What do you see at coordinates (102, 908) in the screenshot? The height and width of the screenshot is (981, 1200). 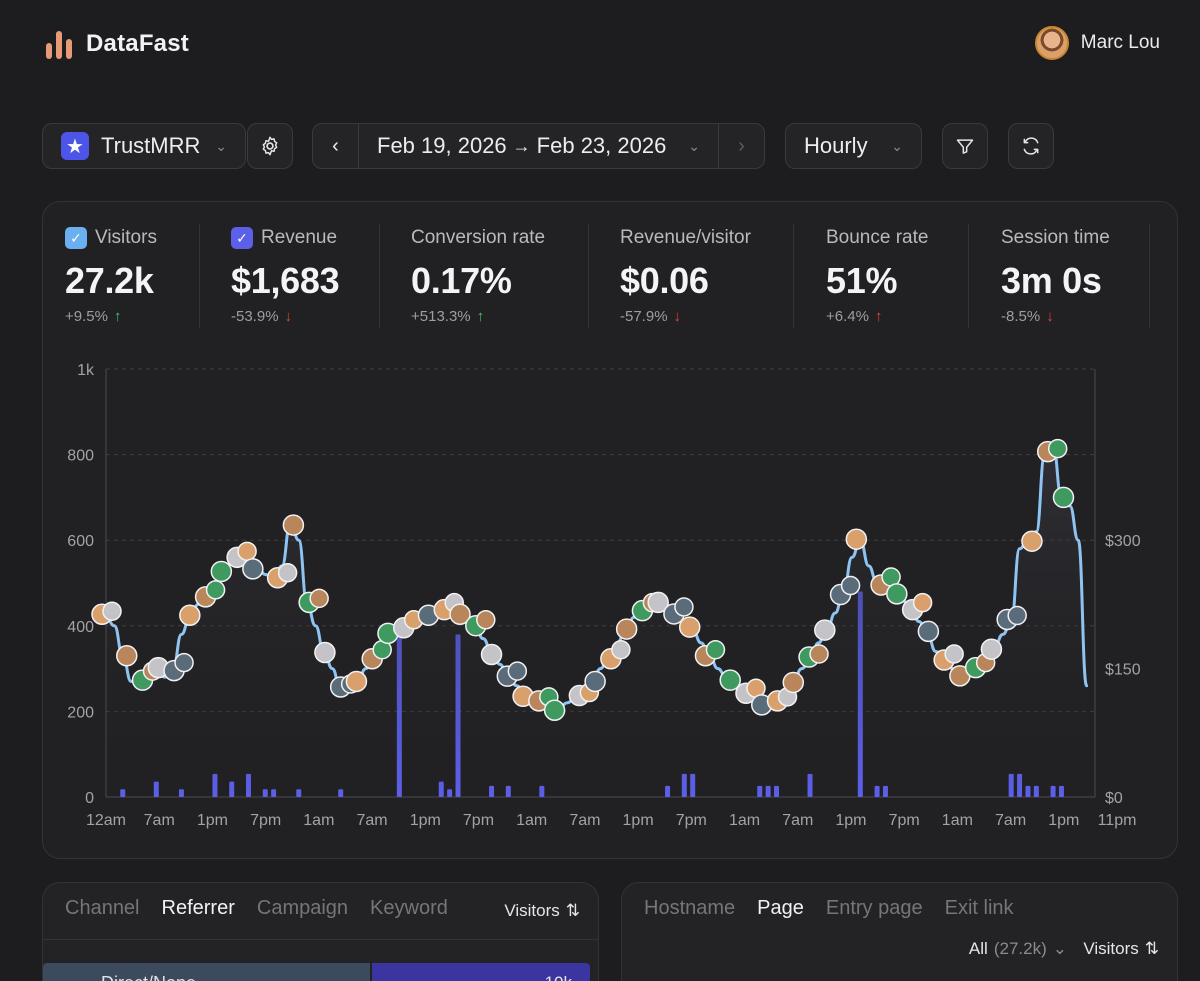 I see `tab-channel: Channel` at bounding box center [102, 908].